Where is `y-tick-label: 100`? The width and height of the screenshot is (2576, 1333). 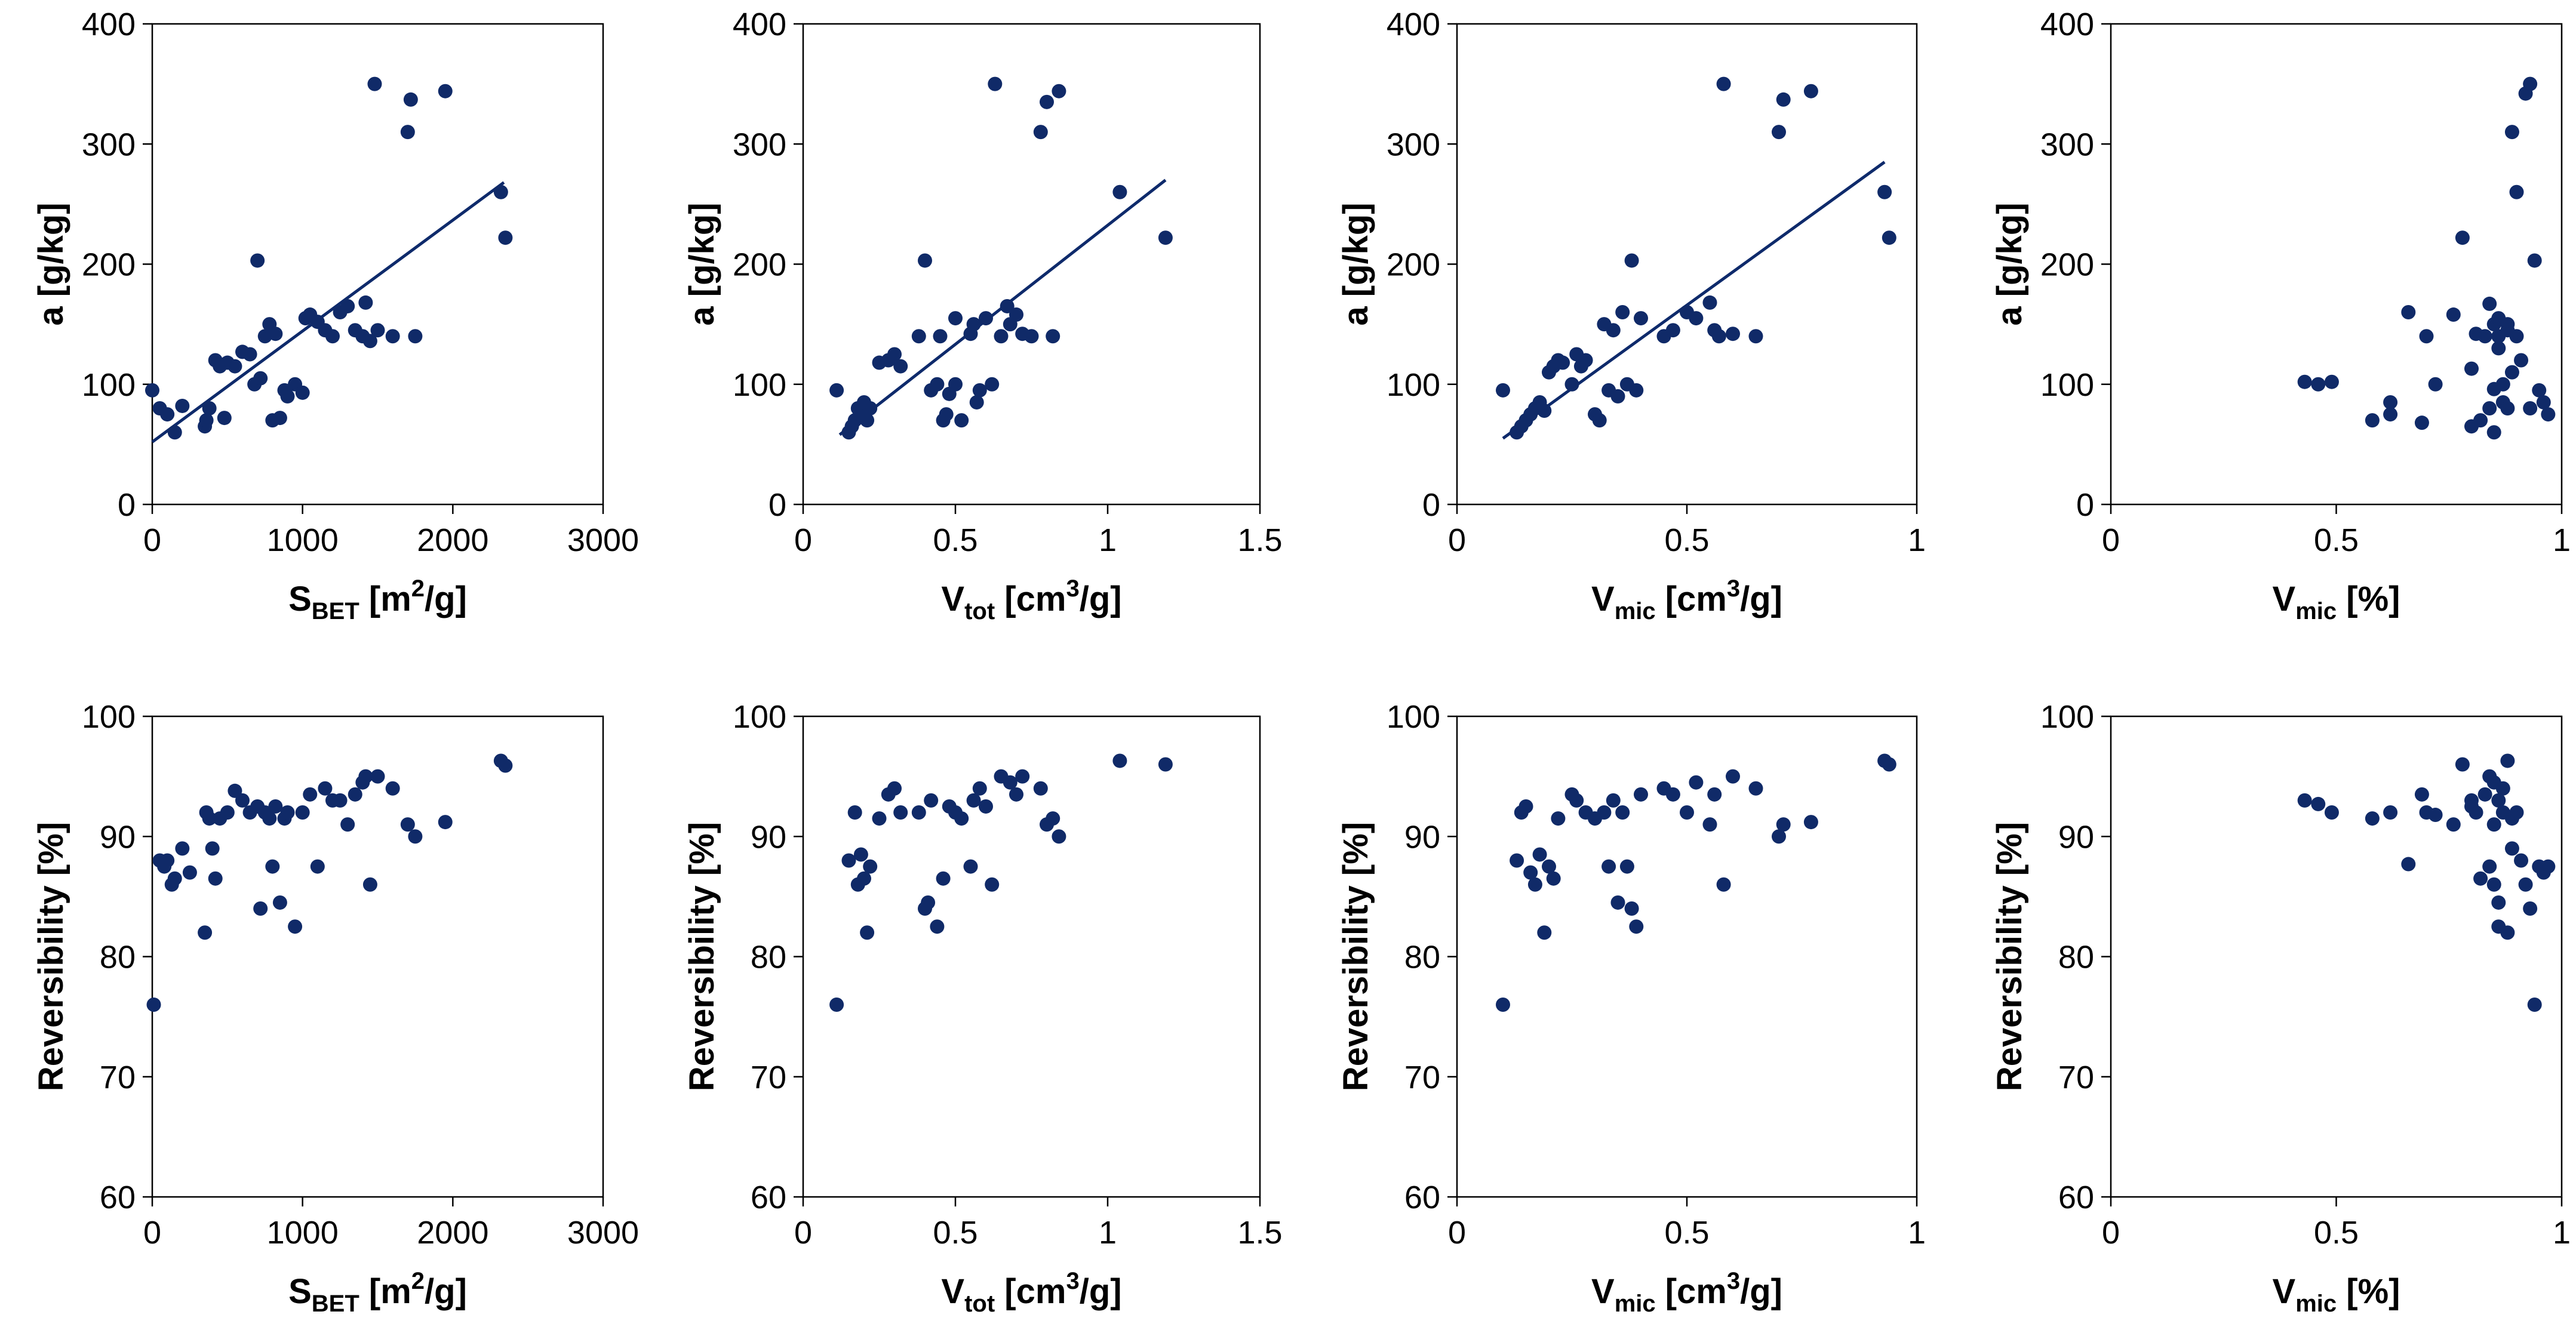
y-tick-label: 100 is located at coordinates (109, 717).